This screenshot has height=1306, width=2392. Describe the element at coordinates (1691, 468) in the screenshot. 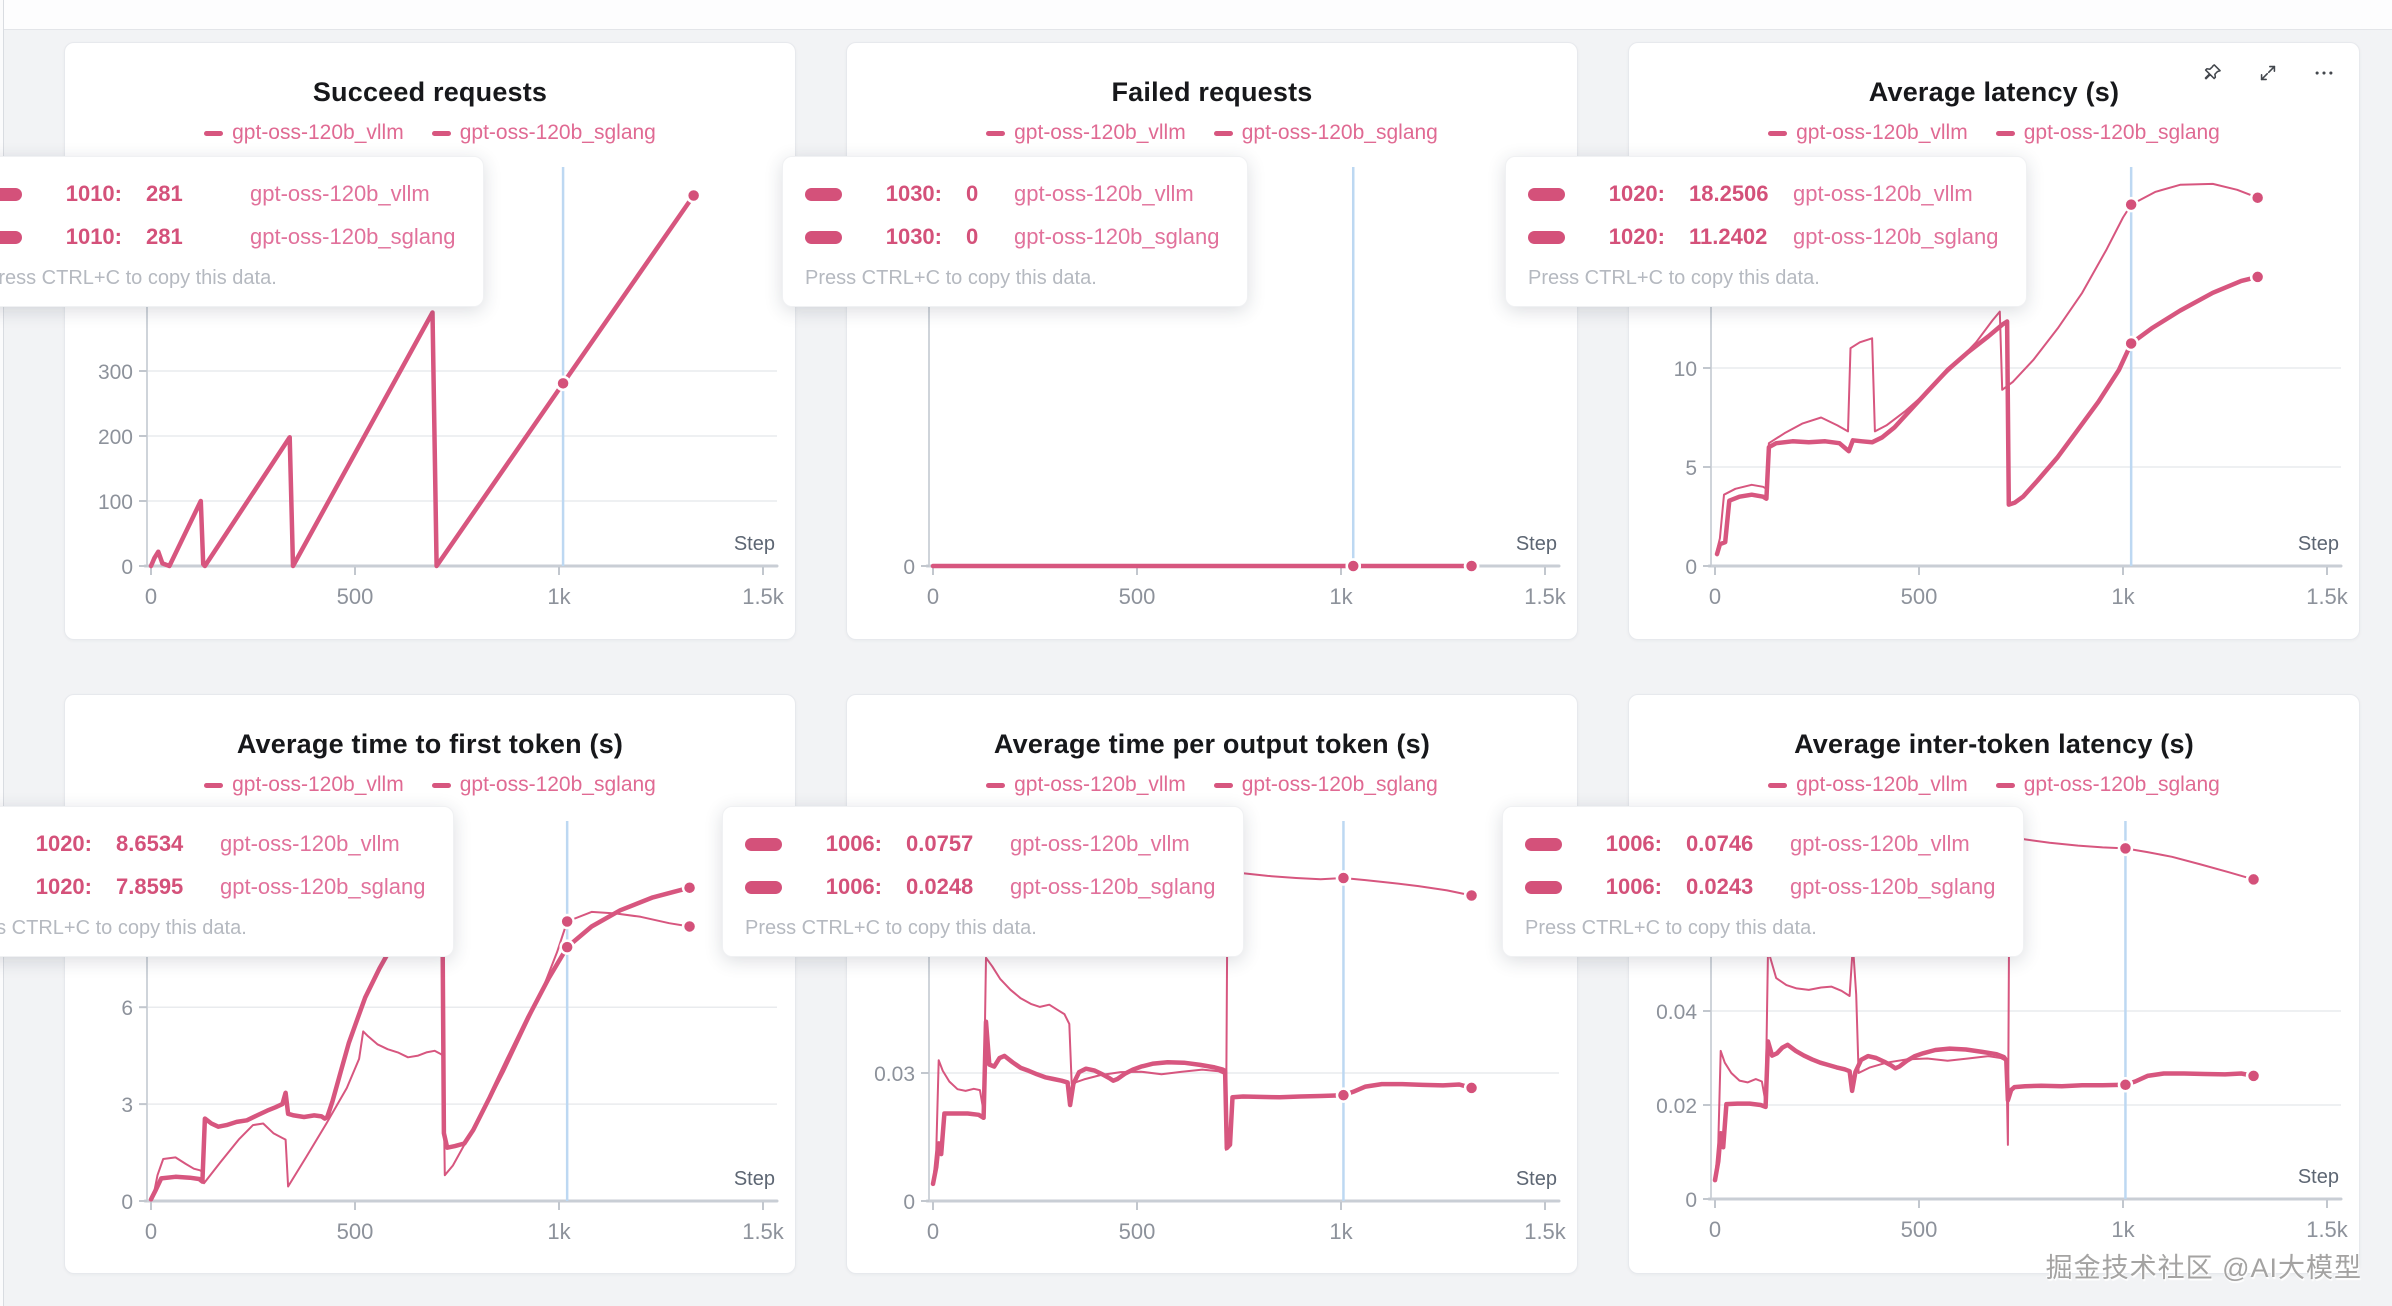

I see `svg-text: 5` at that location.